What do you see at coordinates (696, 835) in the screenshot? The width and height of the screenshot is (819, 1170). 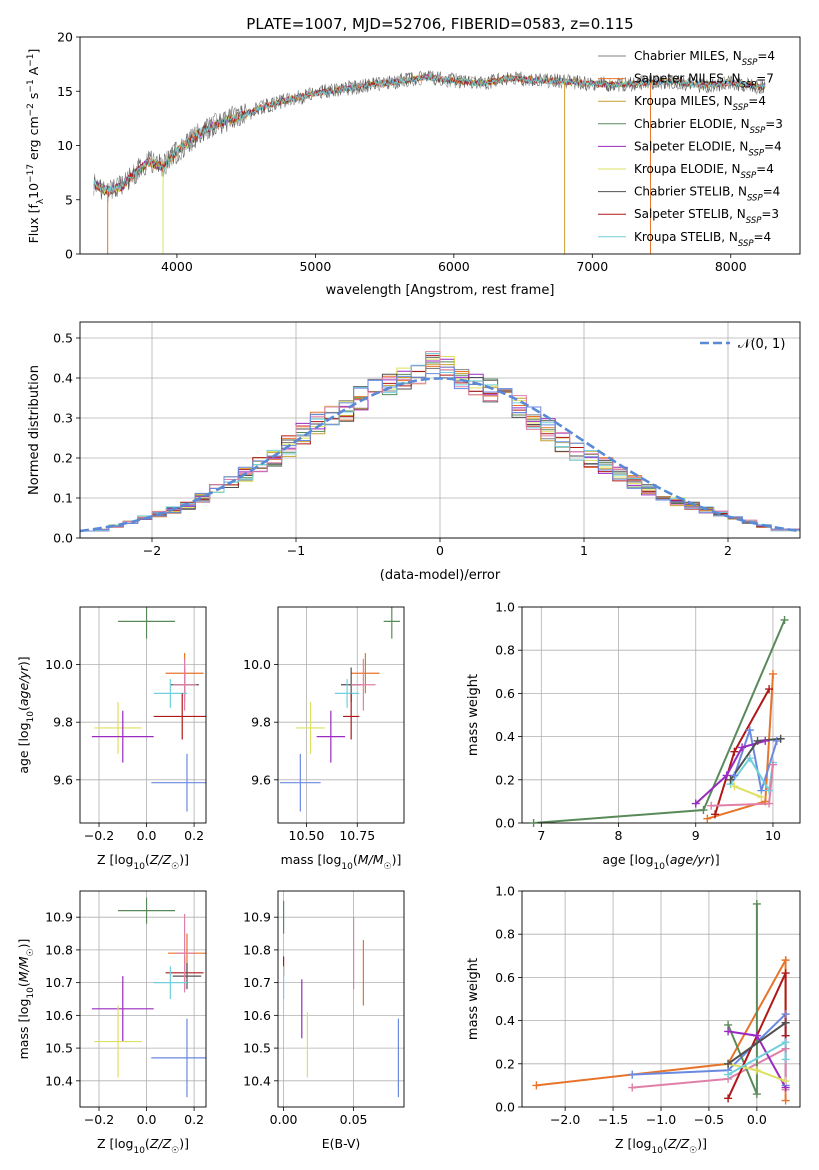 I see `x-tick-label: 9` at bounding box center [696, 835].